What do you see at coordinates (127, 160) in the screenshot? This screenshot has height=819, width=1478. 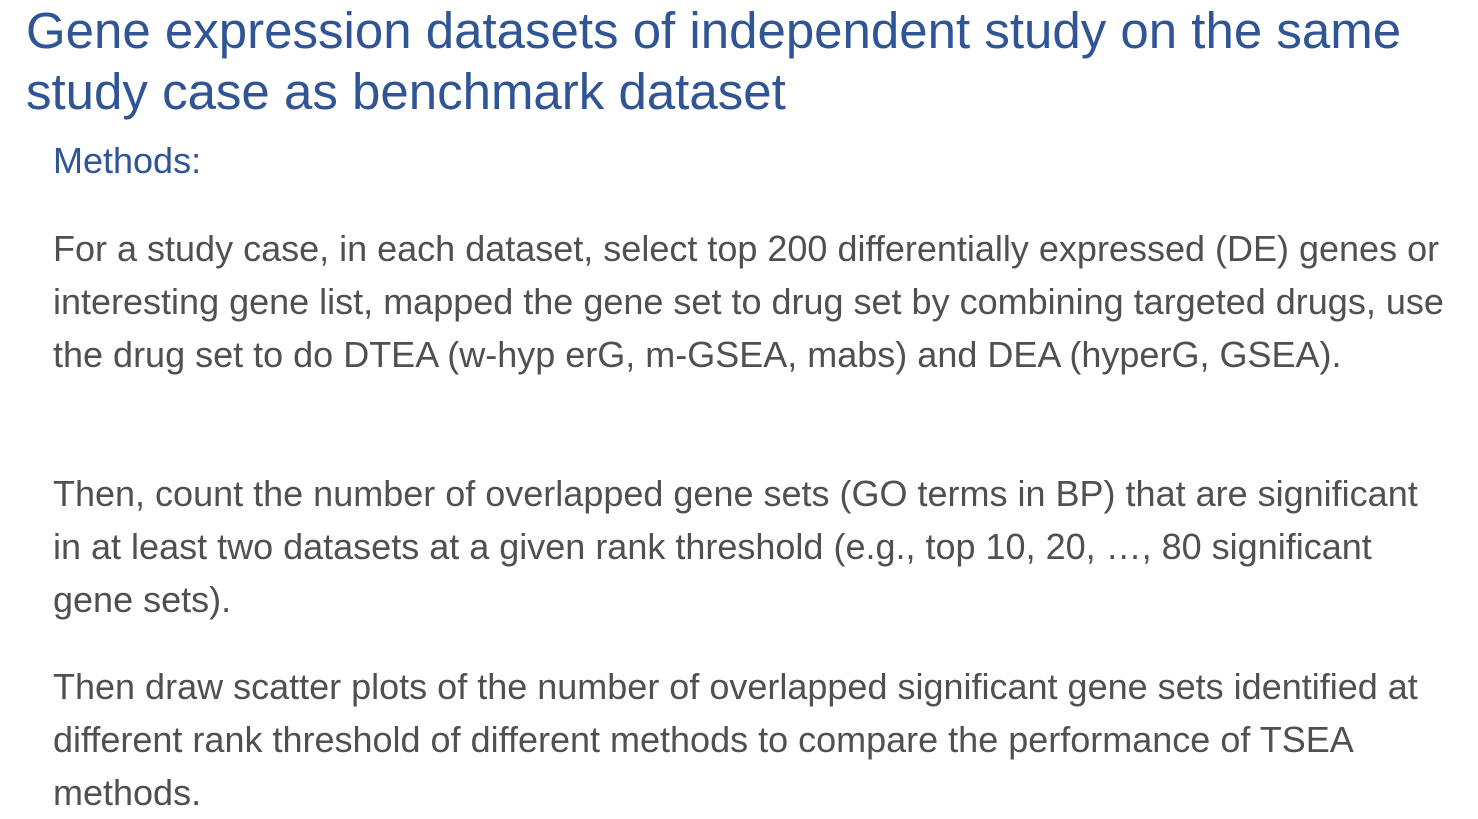 I see `methods-heading: Methods:` at bounding box center [127, 160].